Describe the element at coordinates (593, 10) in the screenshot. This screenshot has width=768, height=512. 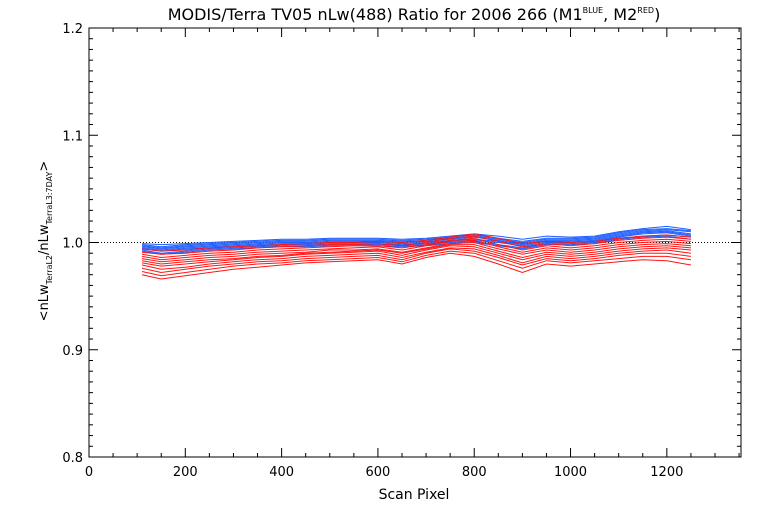
I see `chart-title-sup-blue: BLUE` at that location.